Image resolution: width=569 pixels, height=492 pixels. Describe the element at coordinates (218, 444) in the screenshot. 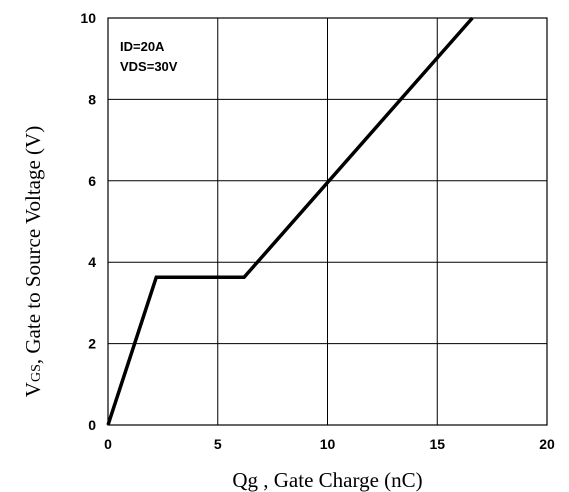

I see `x-tick-label: 5` at that location.